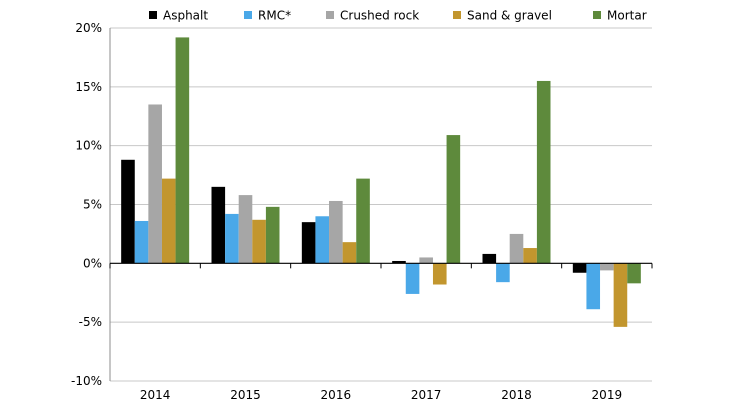  Describe the element at coordinates (516, 395) in the screenshot. I see `x-tick-label: 2018` at that location.